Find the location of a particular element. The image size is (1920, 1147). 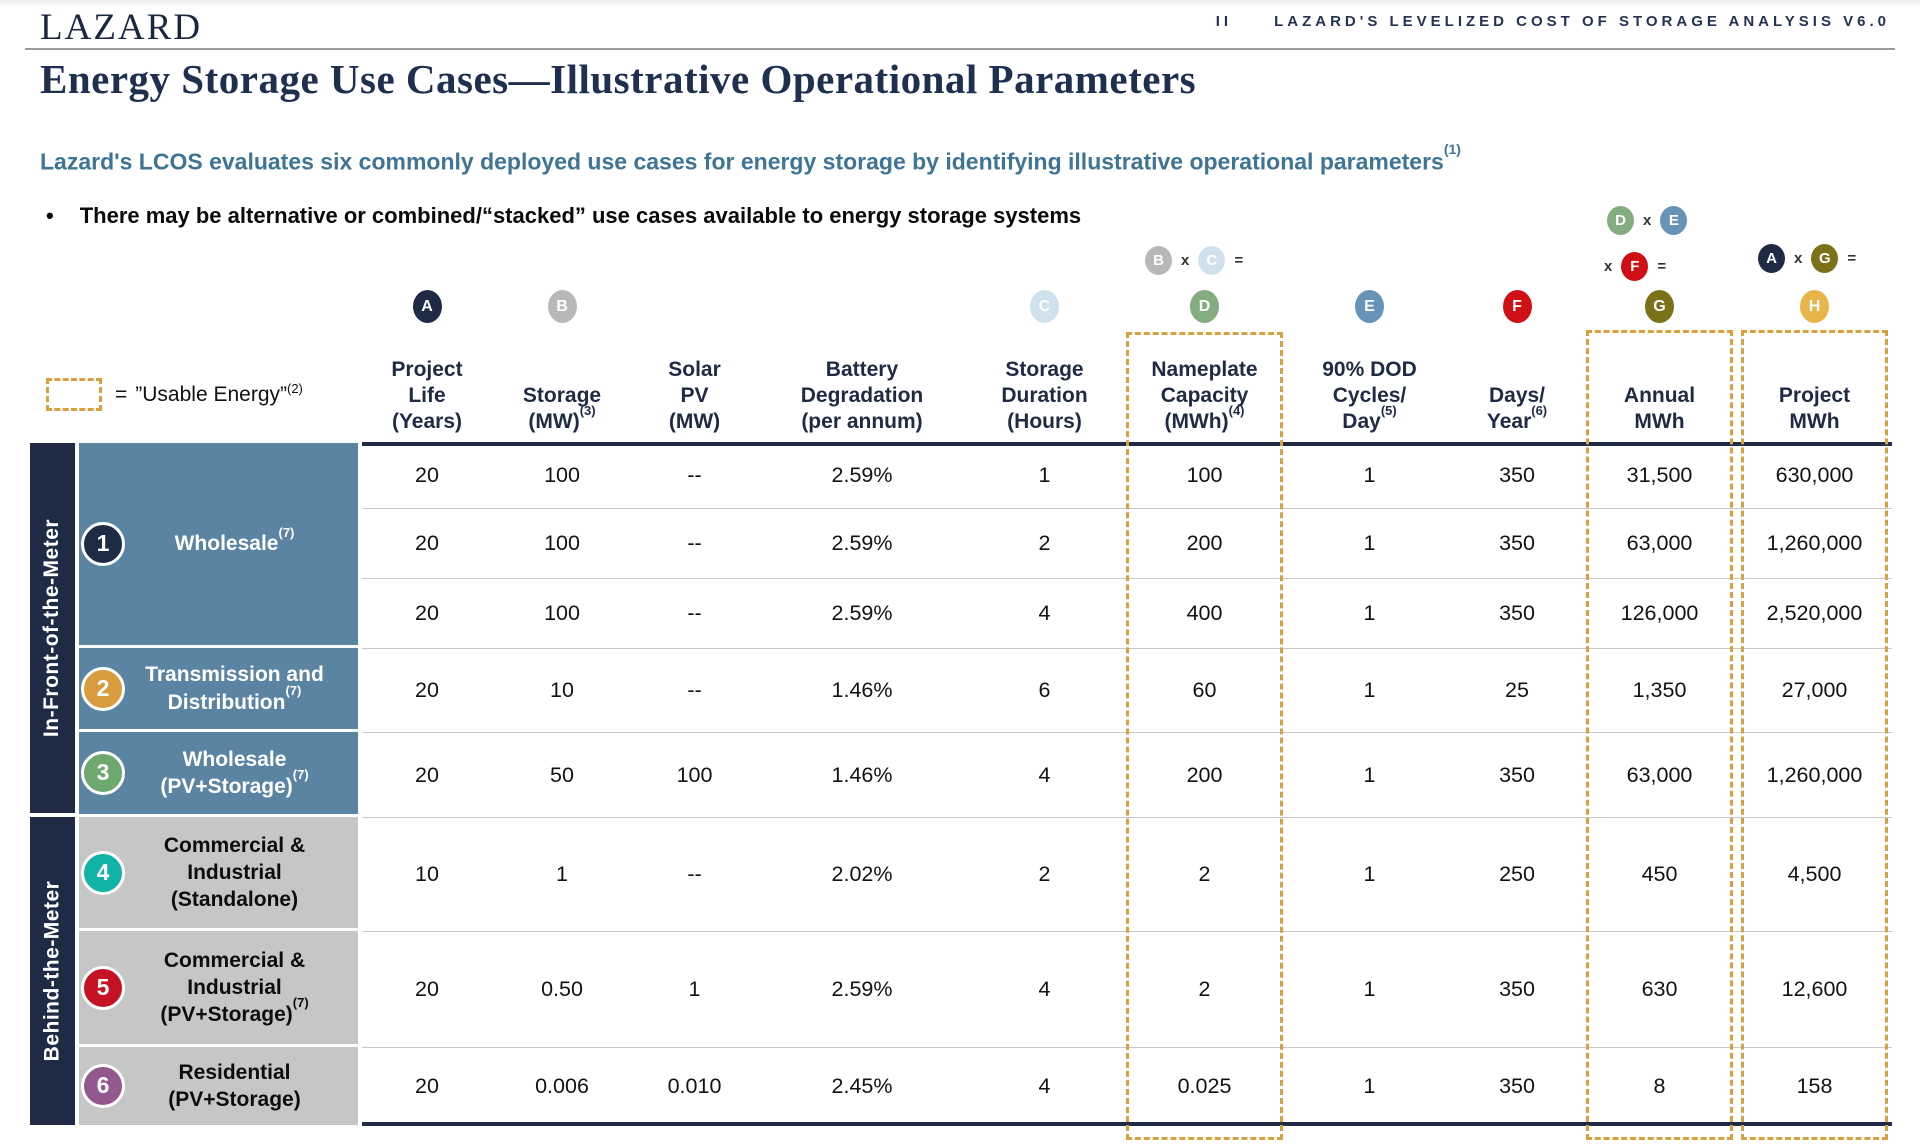

column-header-battery-degradation: Battery Degradation (per annum) is located at coordinates (862, 396).